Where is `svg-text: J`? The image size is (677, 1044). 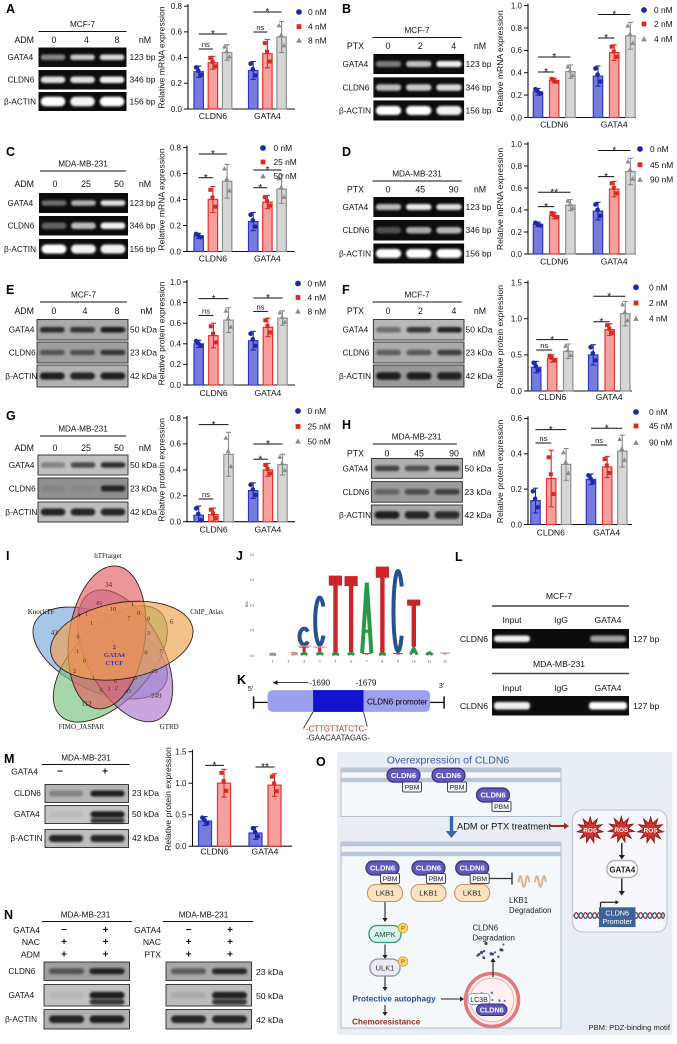 svg-text: J is located at coordinates (239, 556).